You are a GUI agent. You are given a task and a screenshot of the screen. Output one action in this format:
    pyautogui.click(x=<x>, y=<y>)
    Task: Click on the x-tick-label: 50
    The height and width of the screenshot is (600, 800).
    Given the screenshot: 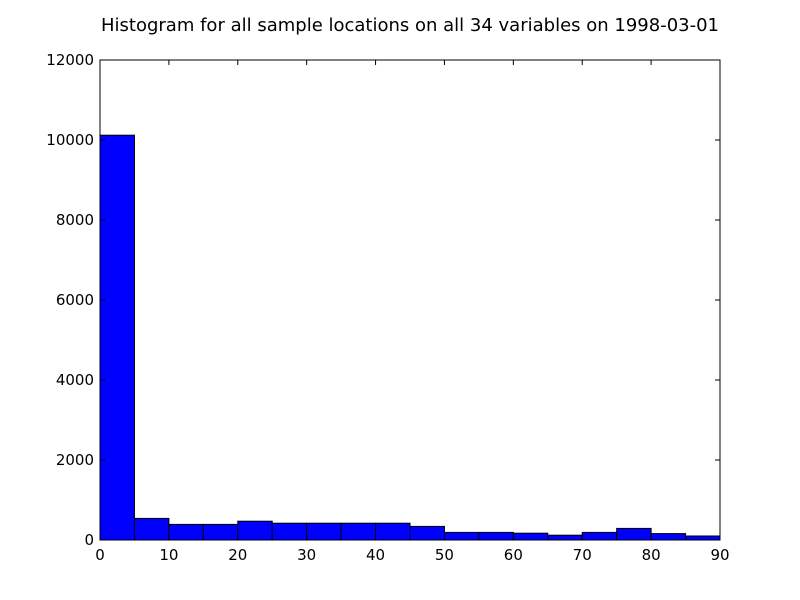 What is the action you would take?
    pyautogui.click(x=444, y=555)
    